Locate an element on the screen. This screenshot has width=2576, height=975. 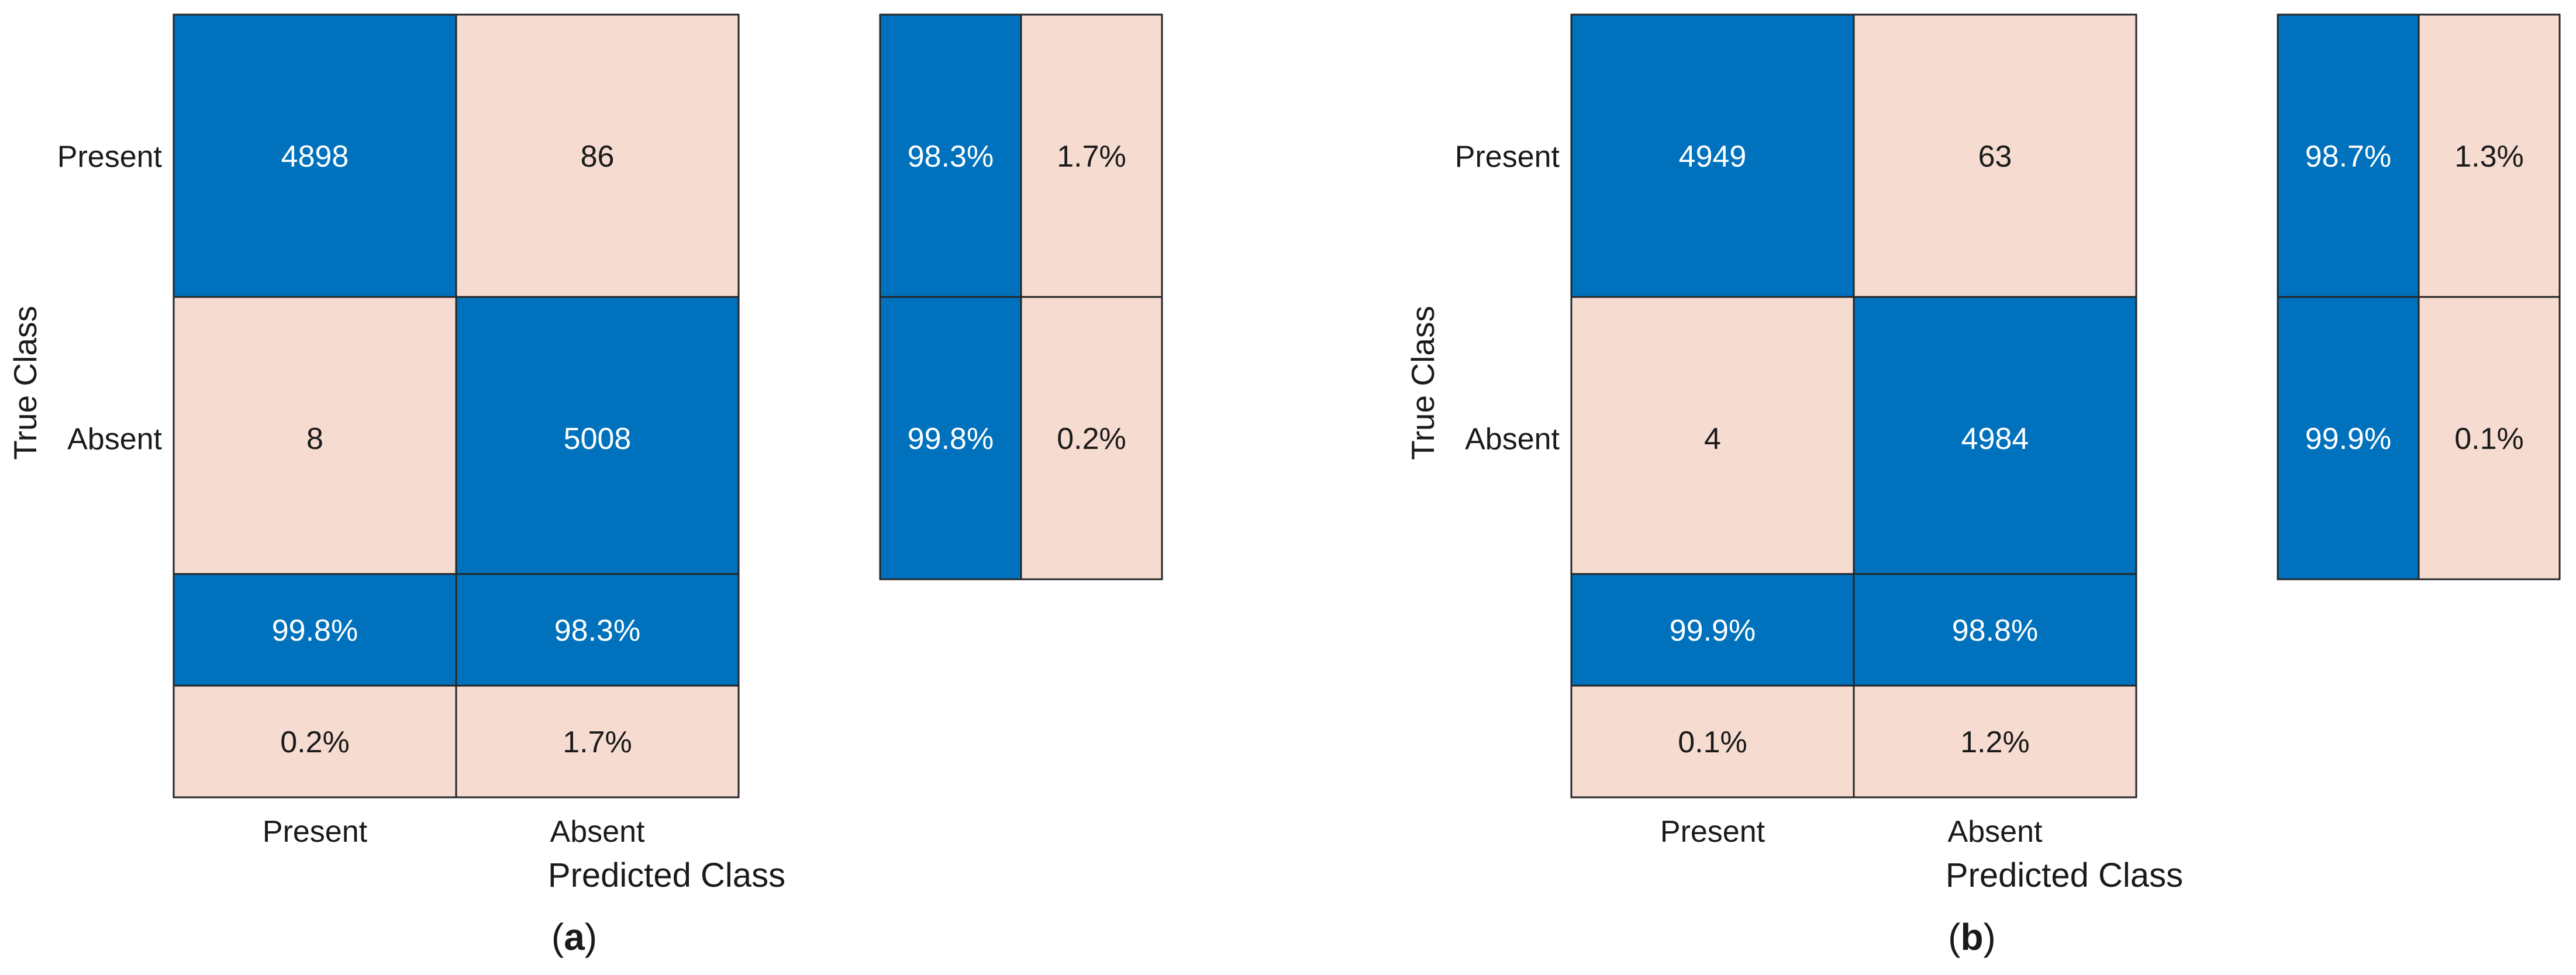
matrix-cell-value: 63 is located at coordinates (1995, 157).